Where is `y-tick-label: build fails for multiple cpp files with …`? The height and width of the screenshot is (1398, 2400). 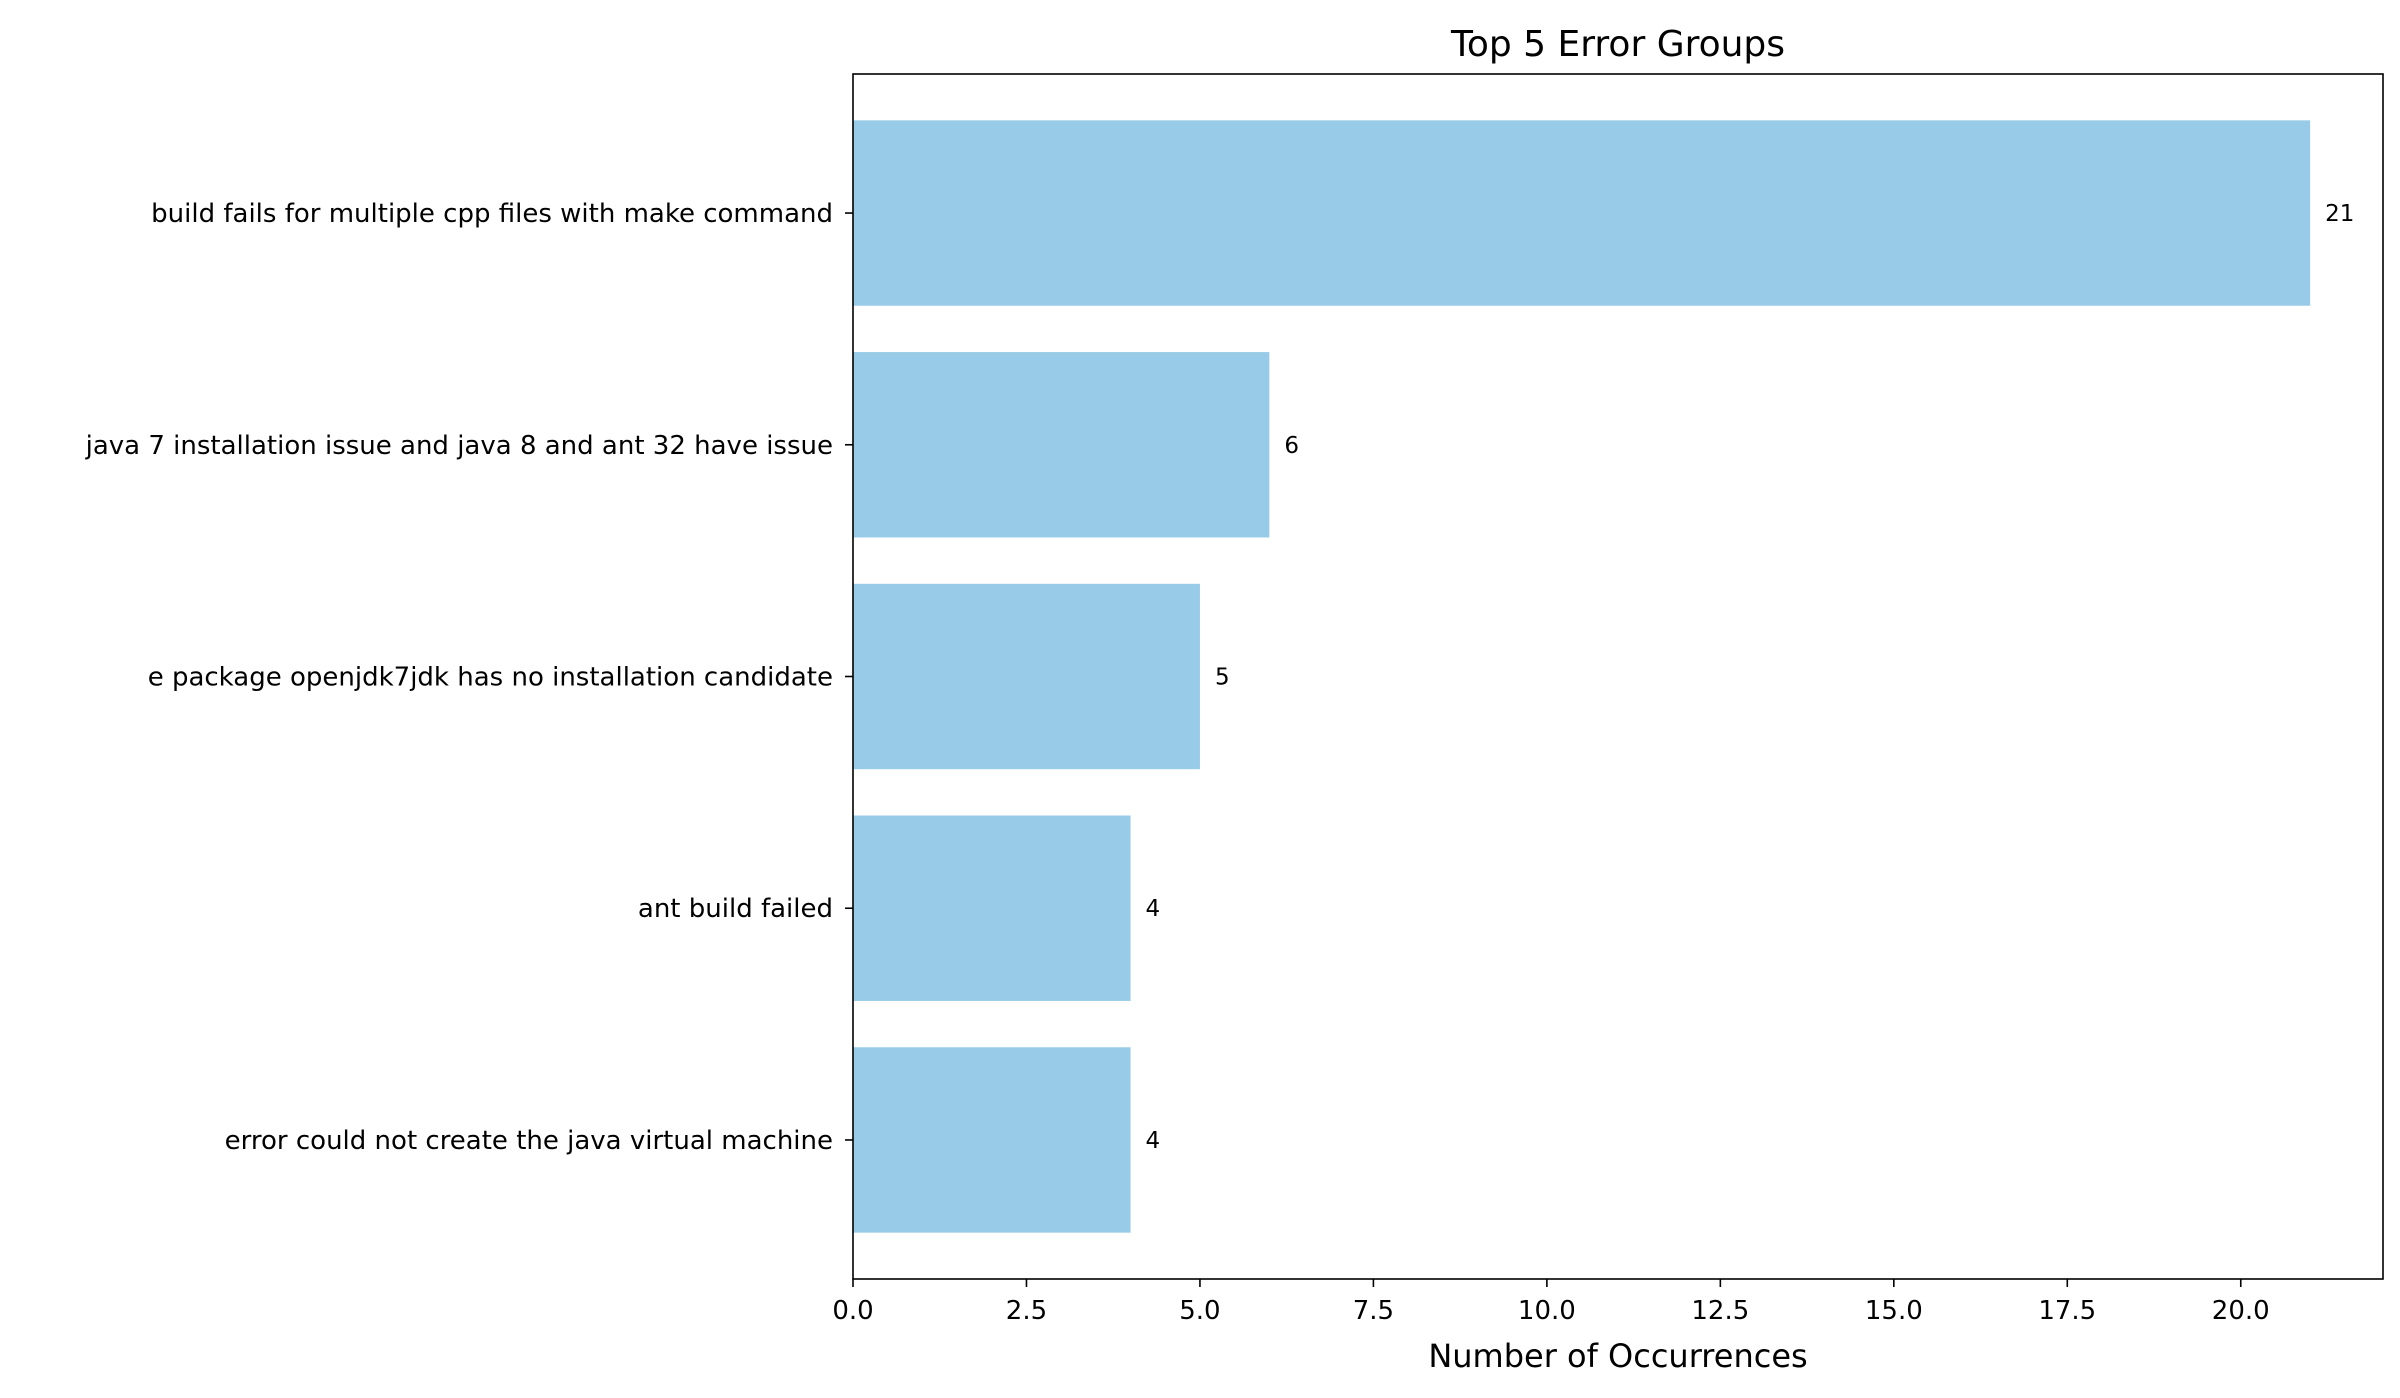 y-tick-label: build fails for multiple cpp files with … is located at coordinates (492, 214).